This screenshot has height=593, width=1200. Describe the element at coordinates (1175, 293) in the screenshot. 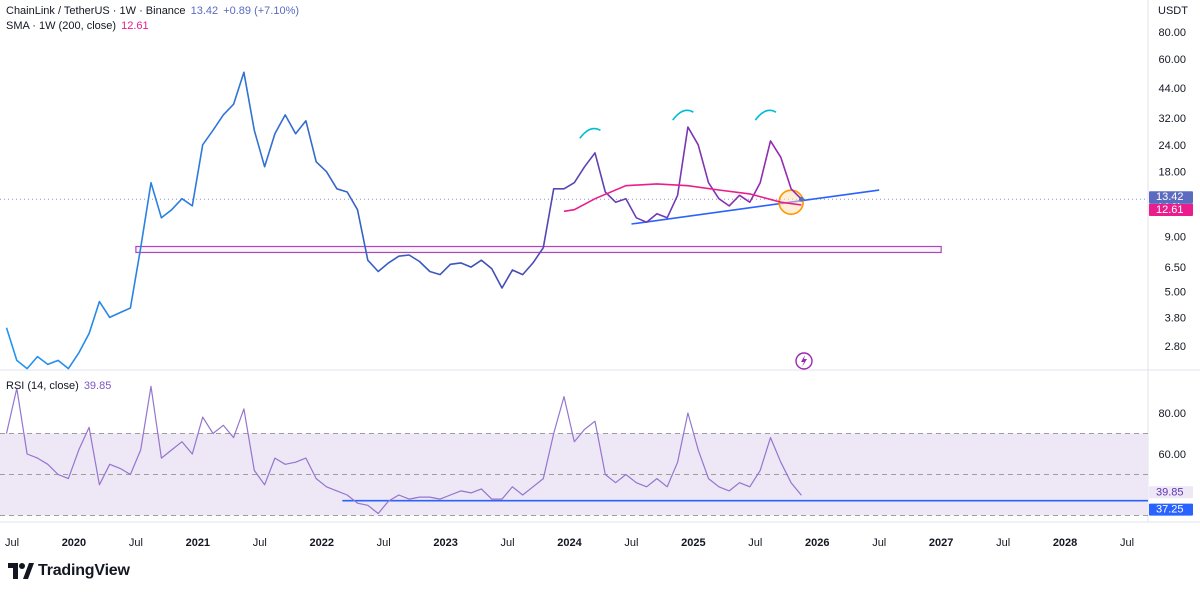

I see `price-axis-tick-label: 5.00` at that location.